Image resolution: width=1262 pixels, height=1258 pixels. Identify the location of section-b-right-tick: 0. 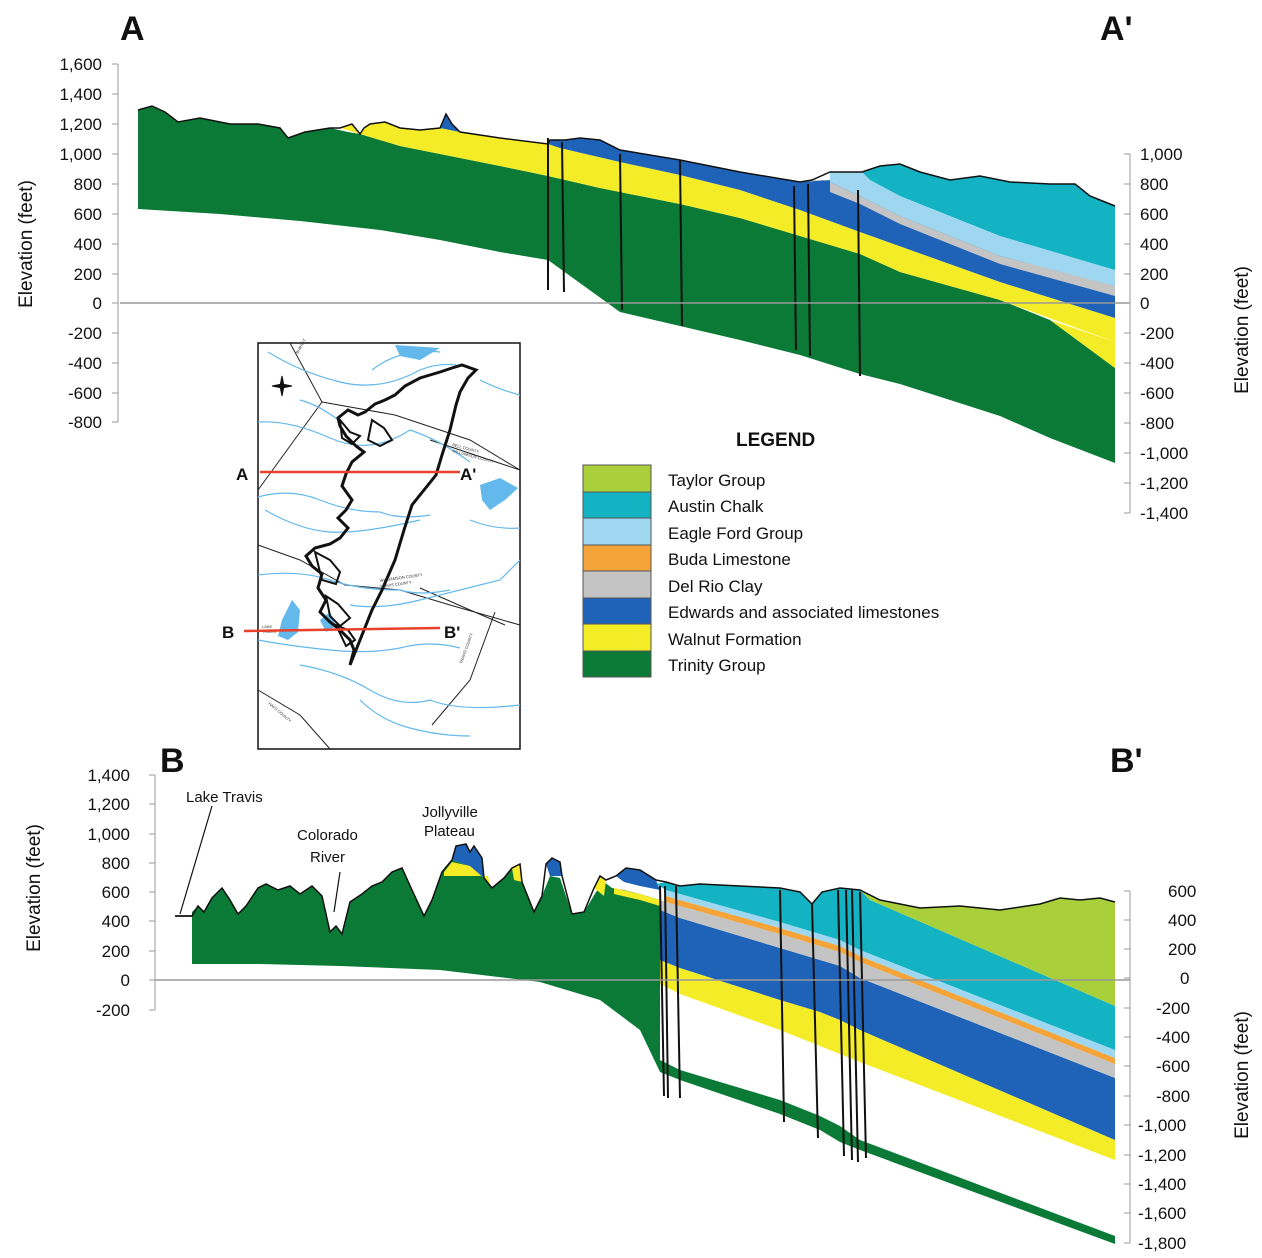
(1184, 978).